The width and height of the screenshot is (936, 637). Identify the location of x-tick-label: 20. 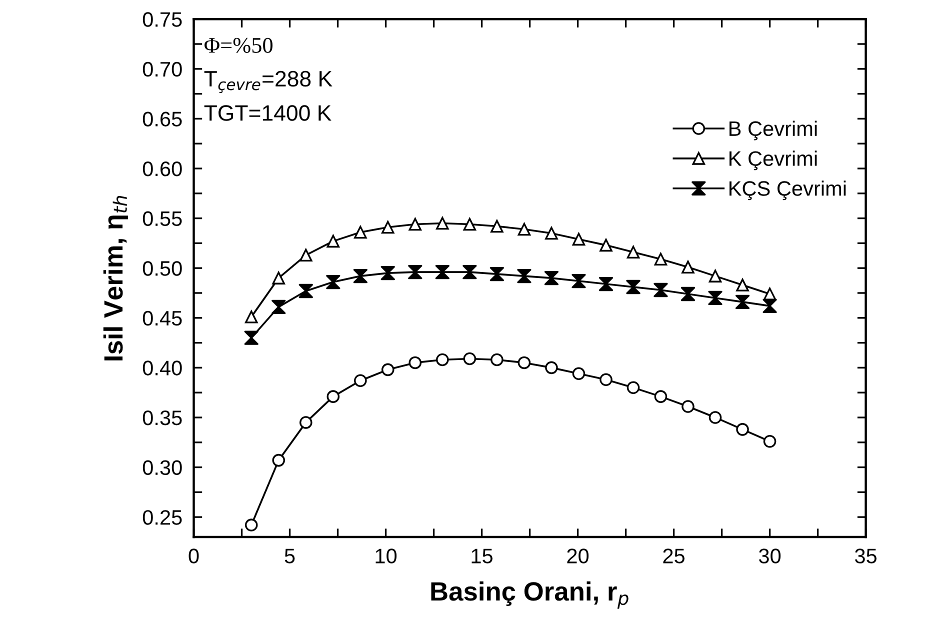
(578, 556).